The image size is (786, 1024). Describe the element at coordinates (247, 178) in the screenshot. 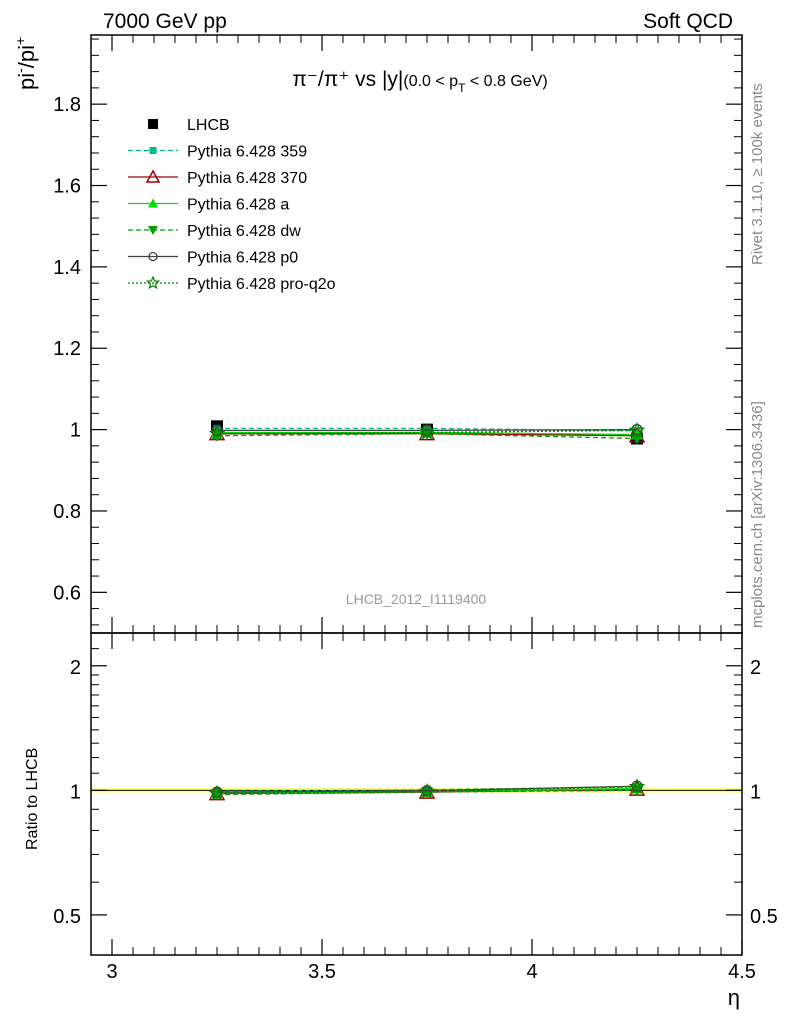

I see `legend-label: Pythia 6.428 370` at that location.